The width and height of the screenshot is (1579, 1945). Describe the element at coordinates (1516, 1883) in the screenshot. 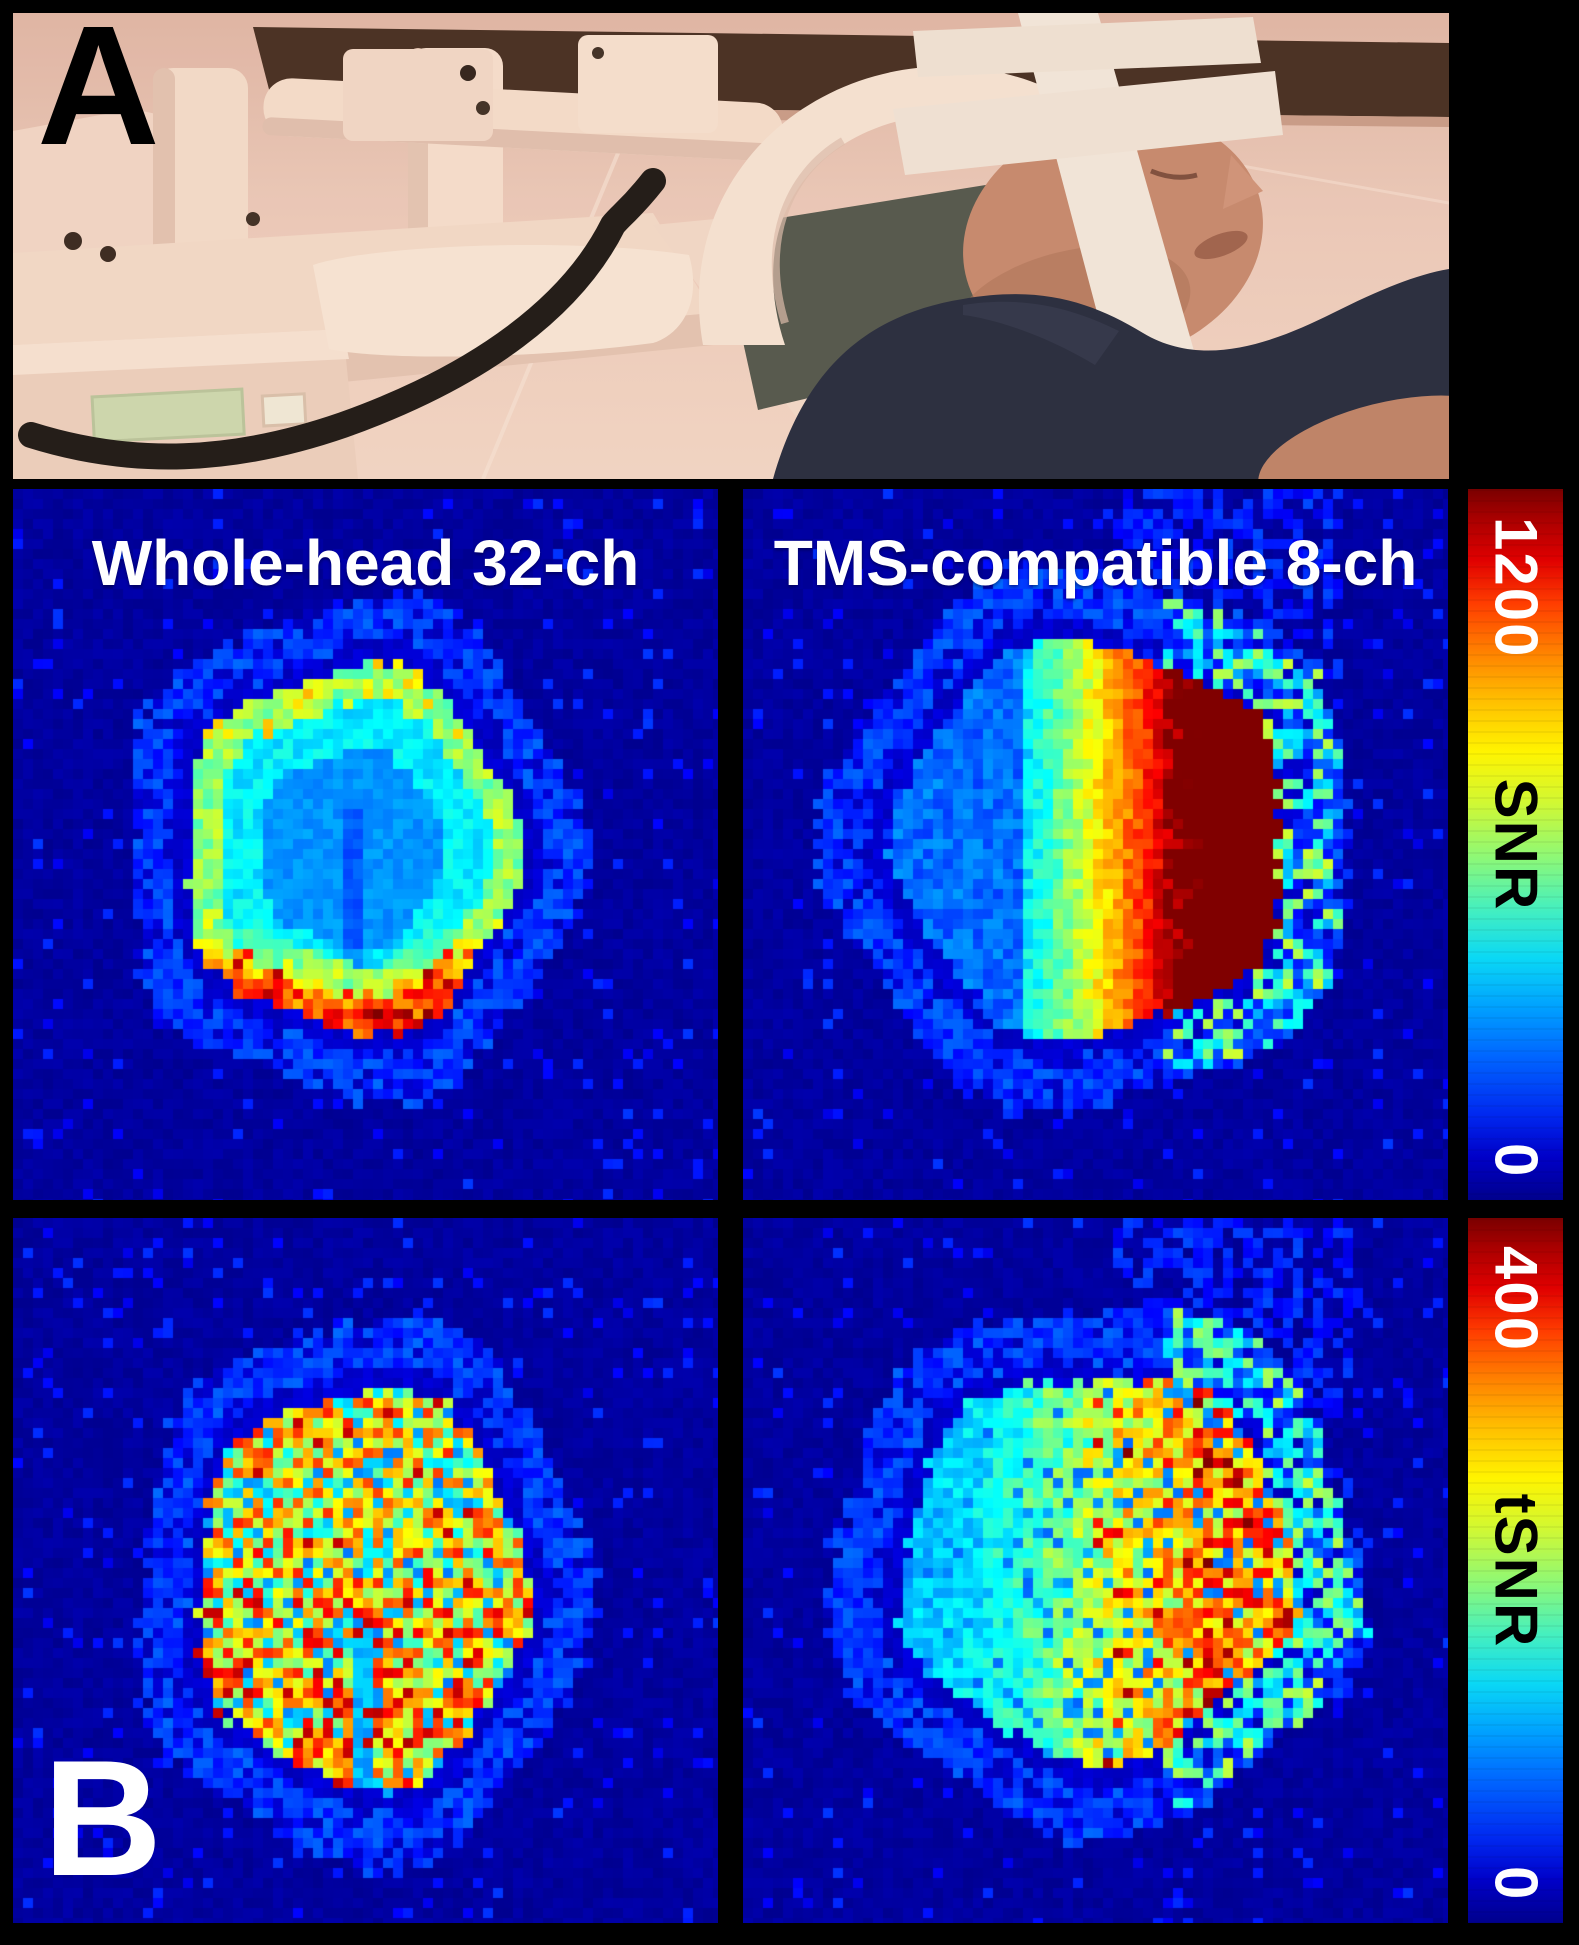

I see `tsnr-colorbar-min-label: 0` at that location.